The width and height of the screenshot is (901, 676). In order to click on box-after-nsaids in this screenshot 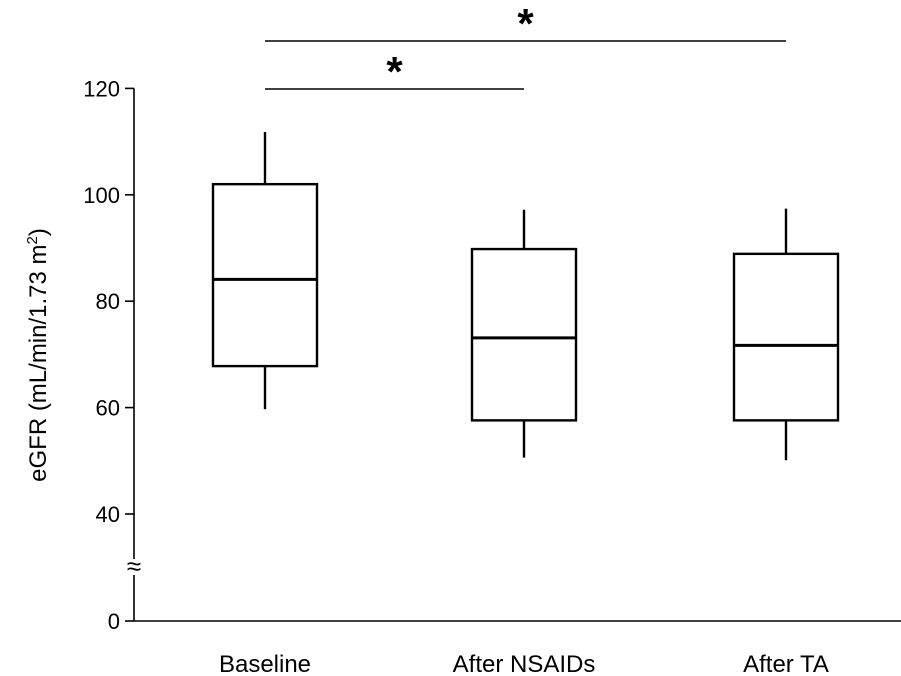, I will do `click(524, 333)`.